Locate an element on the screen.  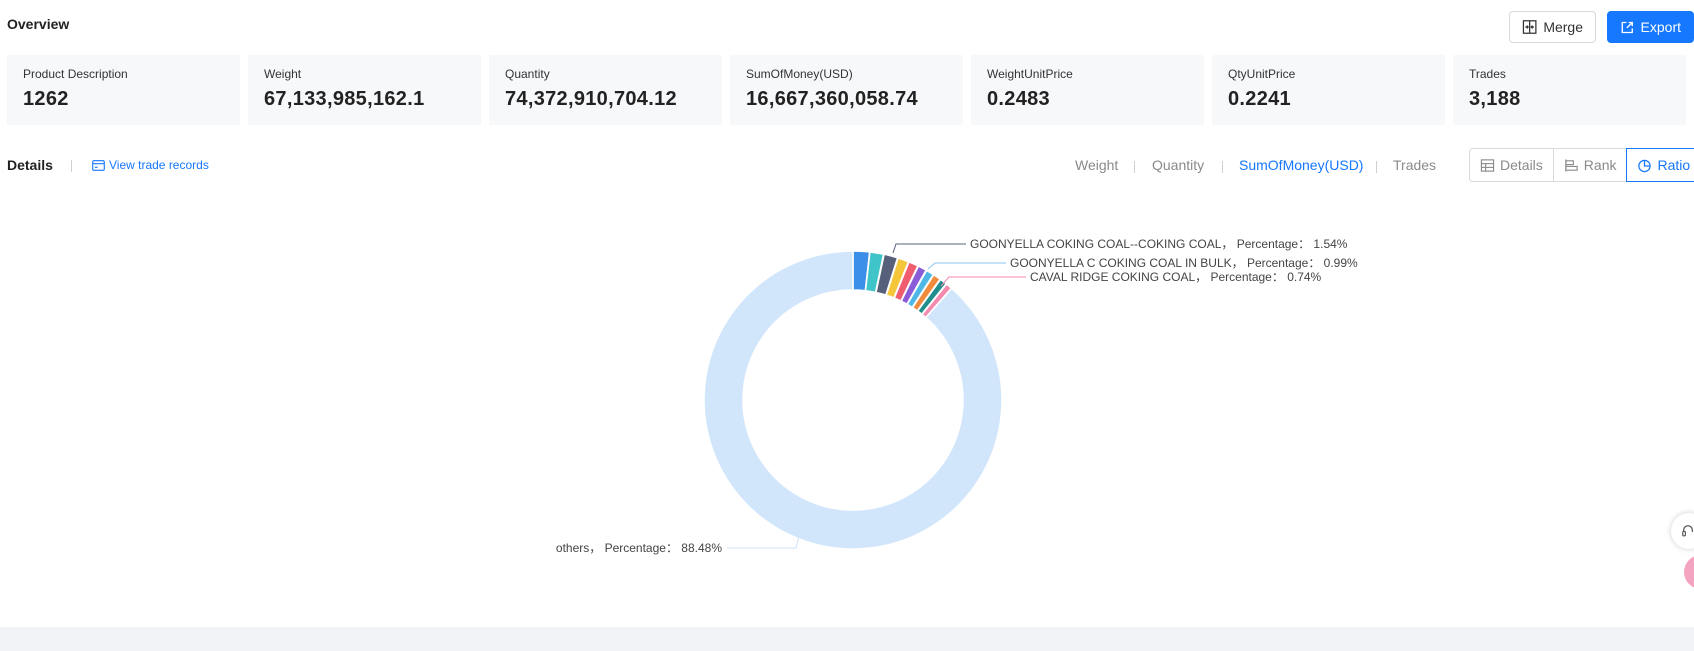
export-icon is located at coordinates (1627, 27).